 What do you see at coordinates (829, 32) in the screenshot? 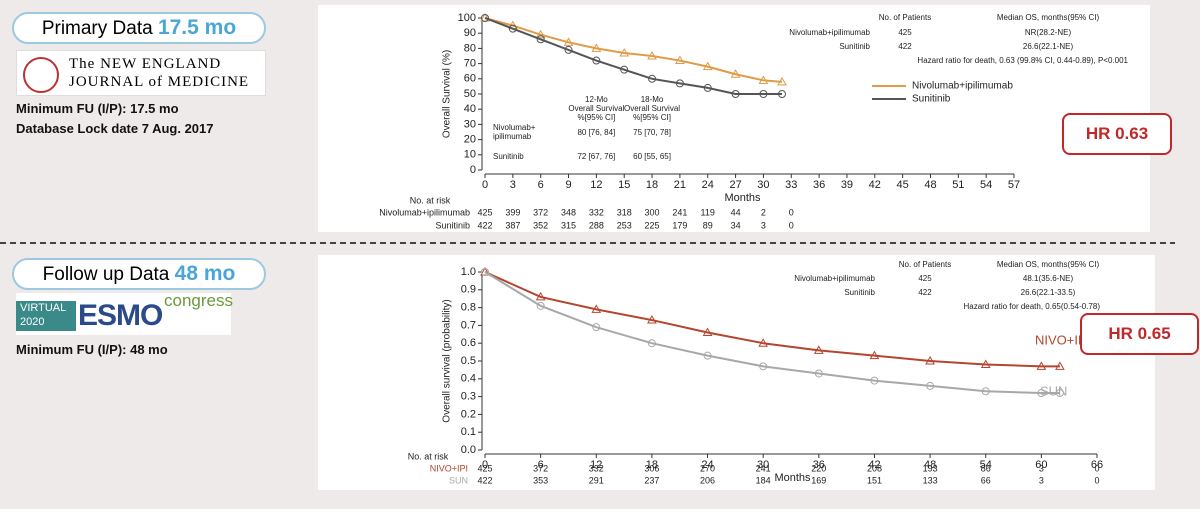
I see `table-row-name: Nivolumab+ipilimumab` at bounding box center [829, 32].